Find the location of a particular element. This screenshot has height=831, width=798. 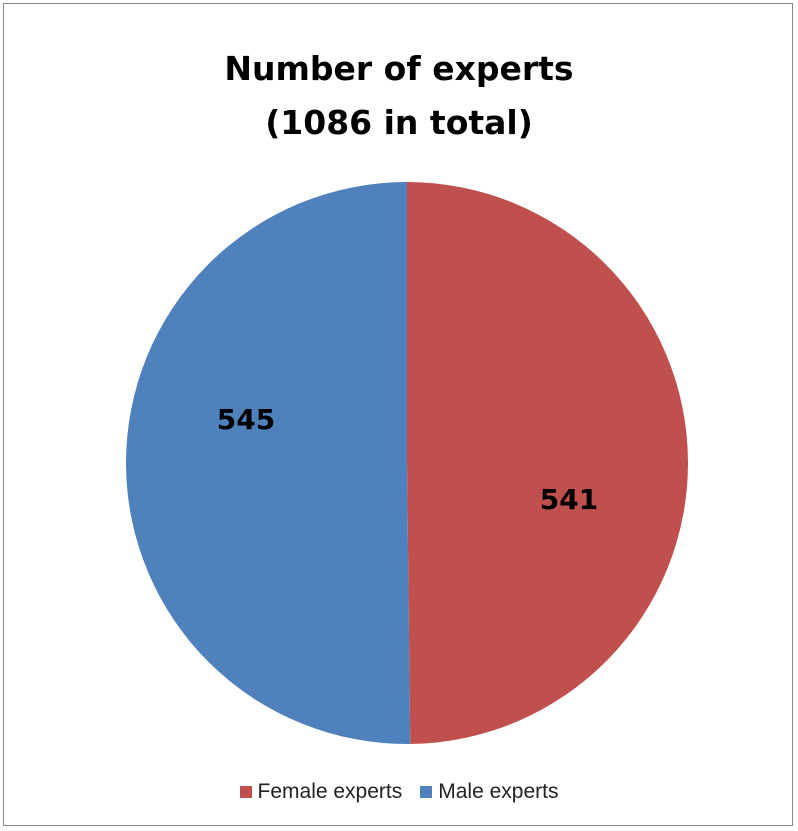

chart-title: Number of experts (1086 in total) is located at coordinates (399, 96).